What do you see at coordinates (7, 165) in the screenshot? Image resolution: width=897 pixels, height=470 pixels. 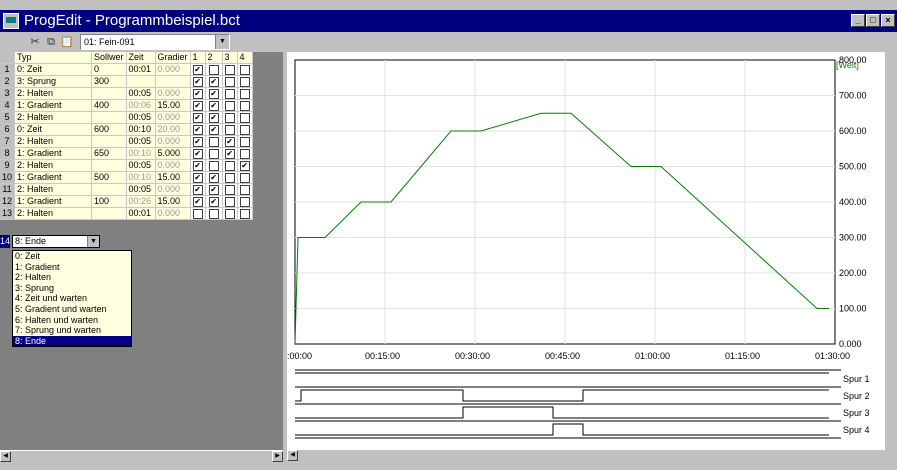 I see `row-number: 9` at bounding box center [7, 165].